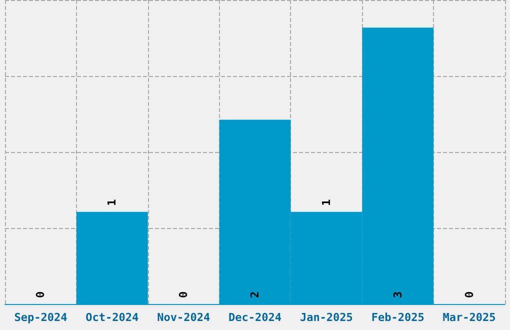 The image size is (510, 330). I want to click on x-tick-label: Jan-2025, so click(326, 317).